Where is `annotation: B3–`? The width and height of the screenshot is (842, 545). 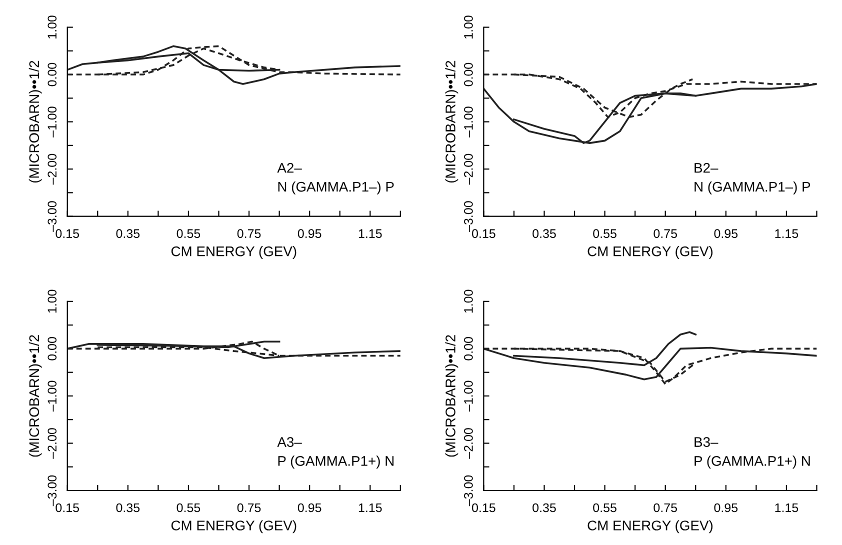
annotation: B3– is located at coordinates (706, 442).